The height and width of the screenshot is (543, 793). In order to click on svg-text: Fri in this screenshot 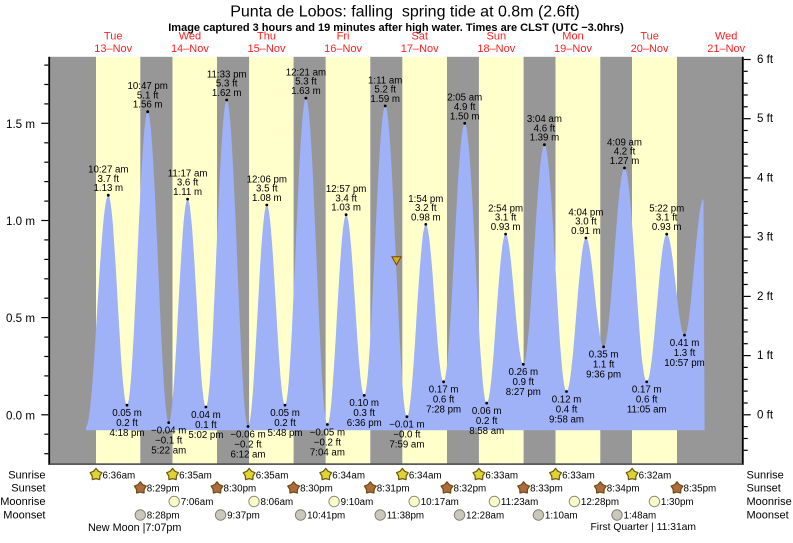, I will do `click(343, 37)`.